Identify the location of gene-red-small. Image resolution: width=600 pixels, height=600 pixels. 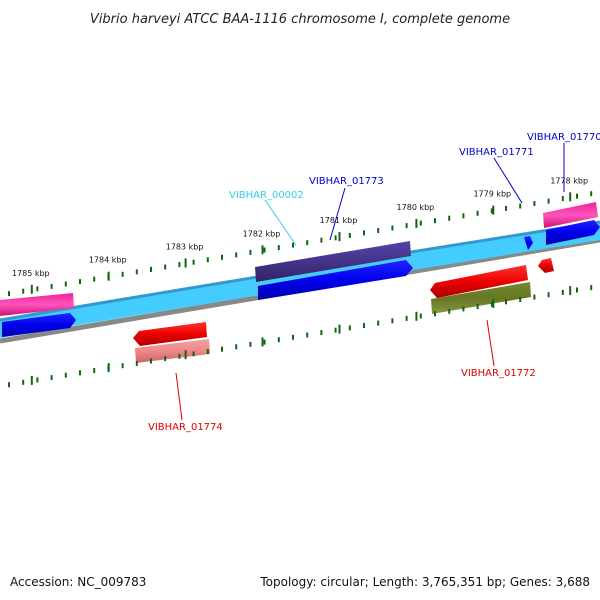
(546, 265).